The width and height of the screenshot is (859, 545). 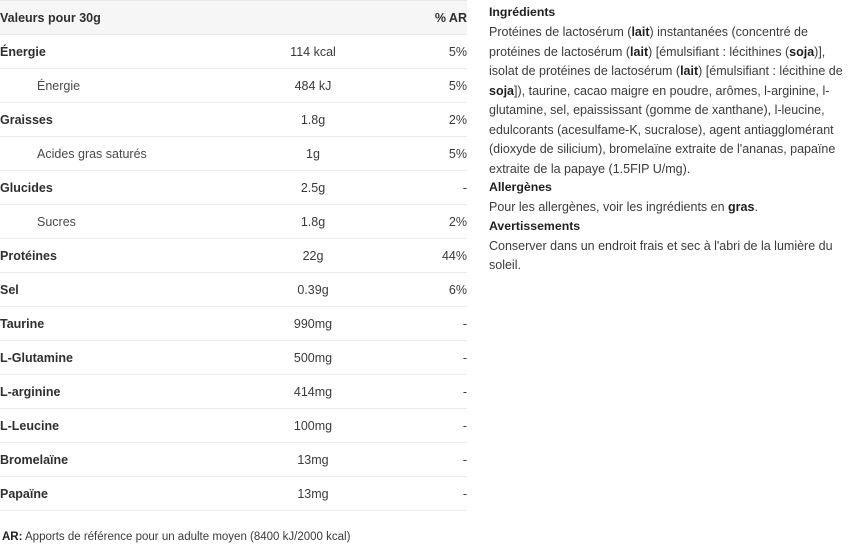 I want to click on nutrient-ar-percent: 44%, so click(x=428, y=255).